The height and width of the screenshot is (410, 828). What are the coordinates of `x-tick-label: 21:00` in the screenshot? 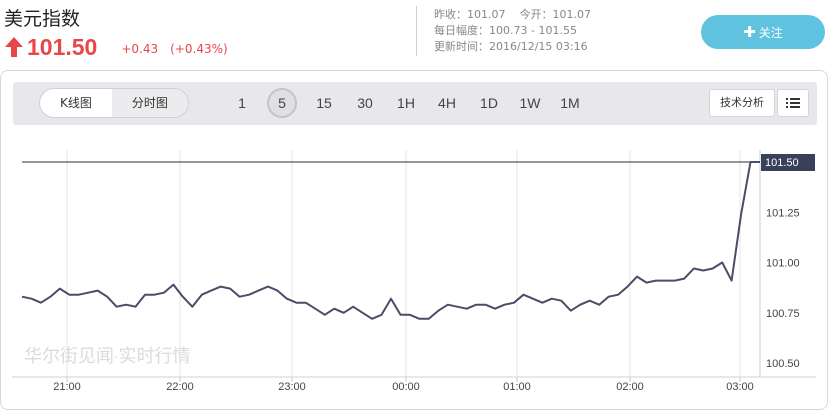 It's located at (67, 387).